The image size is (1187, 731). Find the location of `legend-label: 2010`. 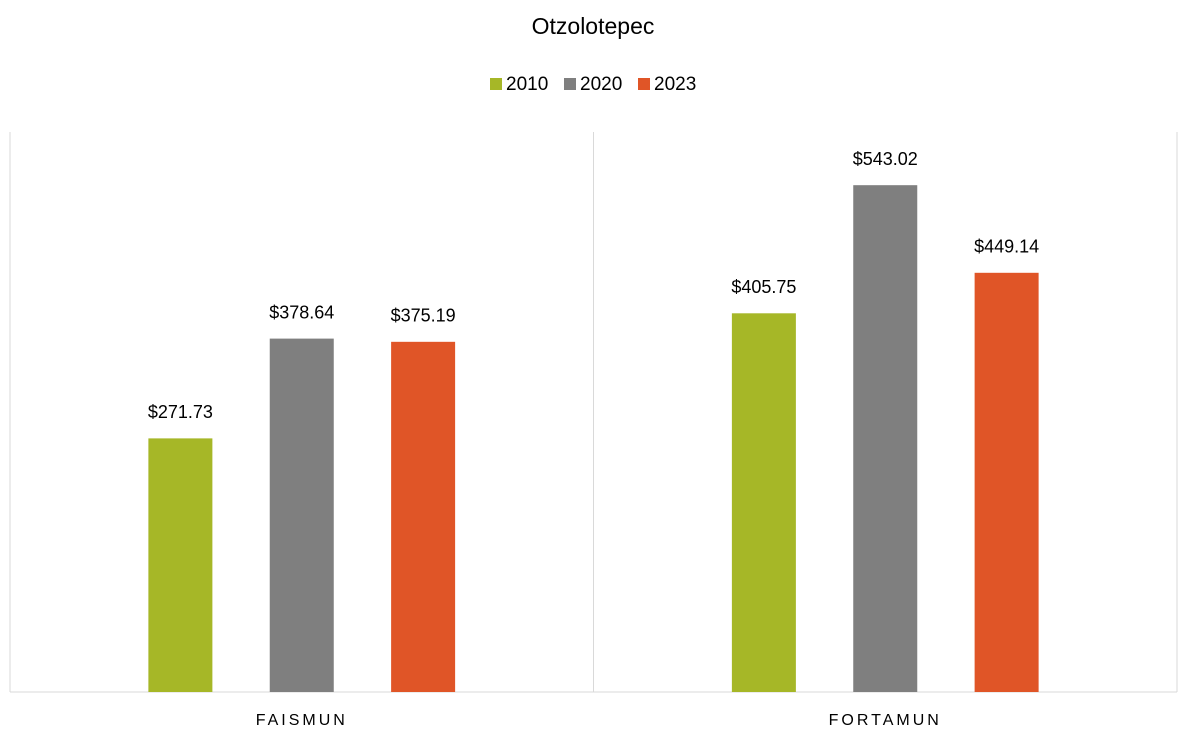

legend-label: 2010 is located at coordinates (527, 84).